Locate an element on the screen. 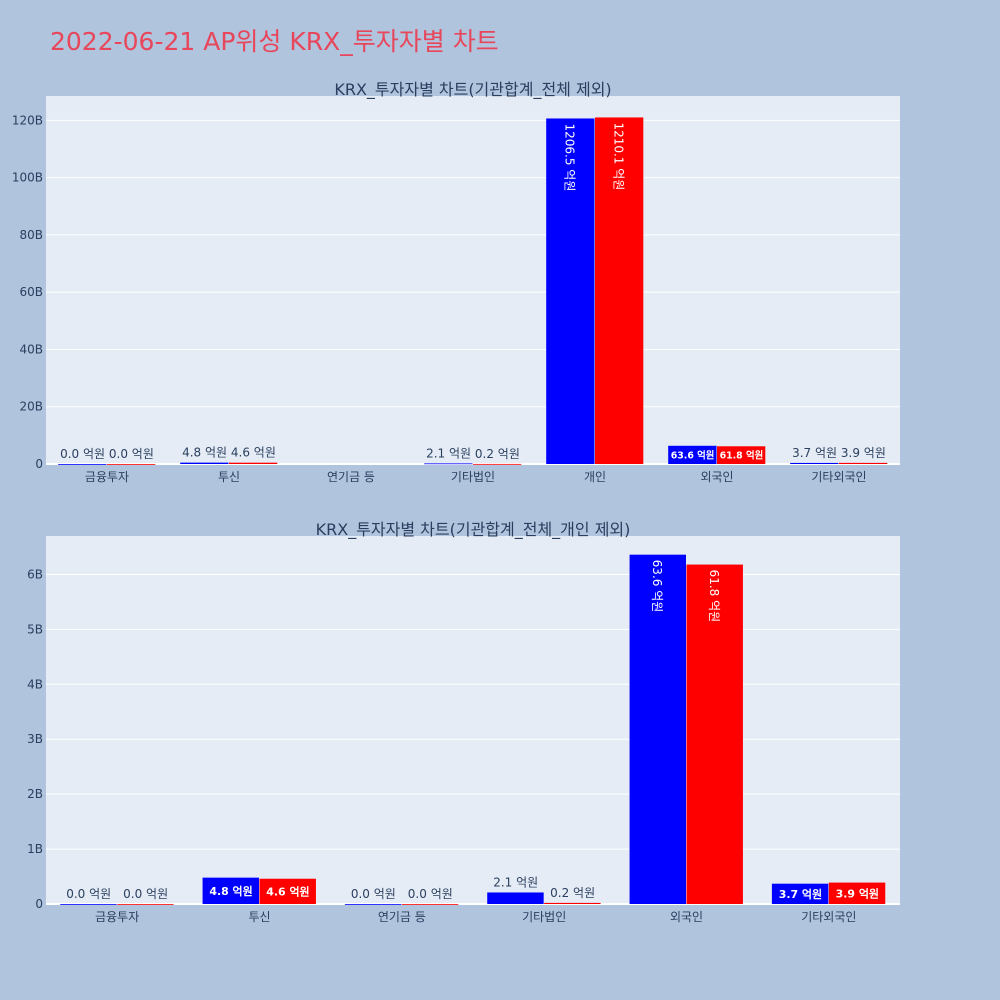 The height and width of the screenshot is (1000, 1000). page-title: 2022-06-21 AP위성 KRX_투자자별 차트 is located at coordinates (274, 41).